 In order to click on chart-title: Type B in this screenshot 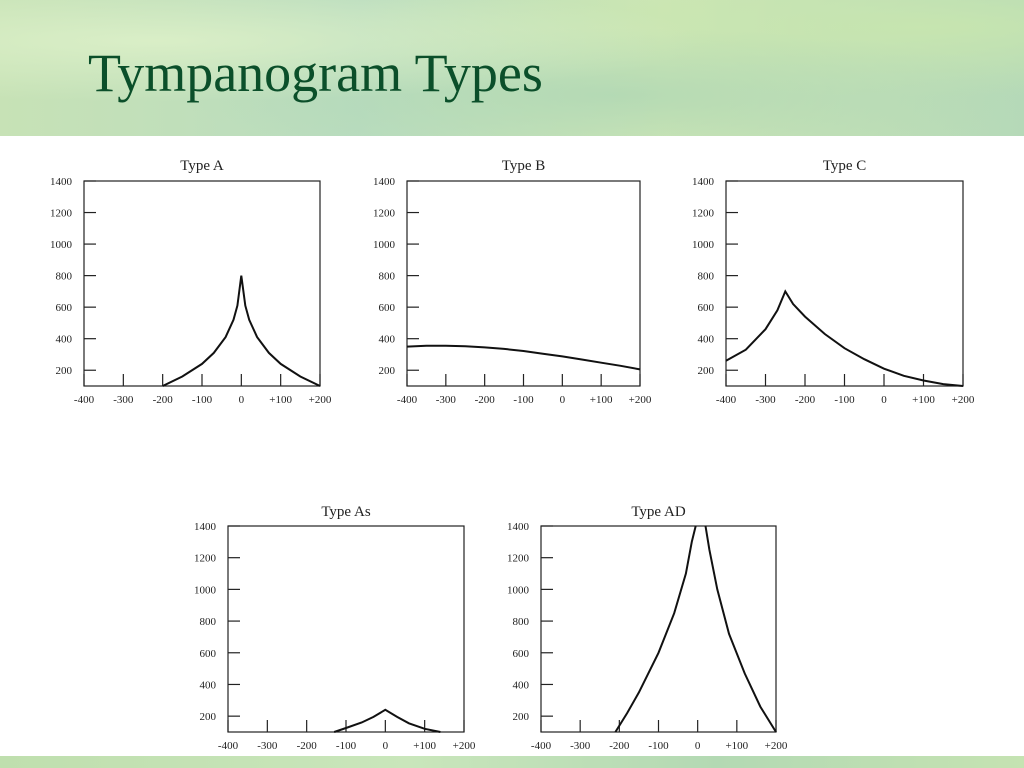, I will do `click(524, 166)`.